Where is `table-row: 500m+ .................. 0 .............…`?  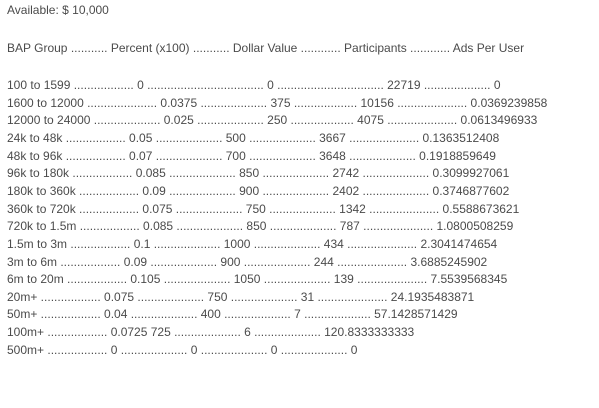 table-row: 500m+ .................. 0 .............… is located at coordinates (182, 349).